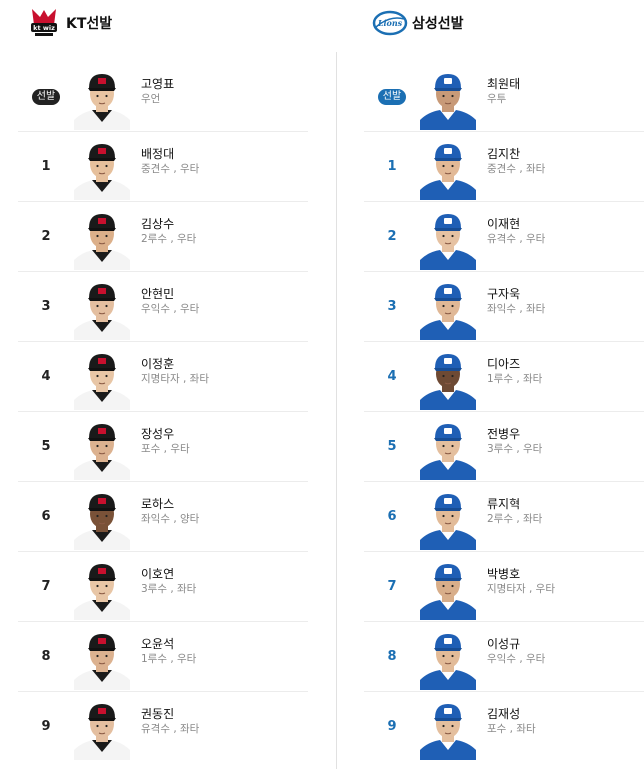 The width and height of the screenshot is (644, 769). Describe the element at coordinates (515, 449) in the screenshot. I see `player-position: 3루수 , 우타` at that location.